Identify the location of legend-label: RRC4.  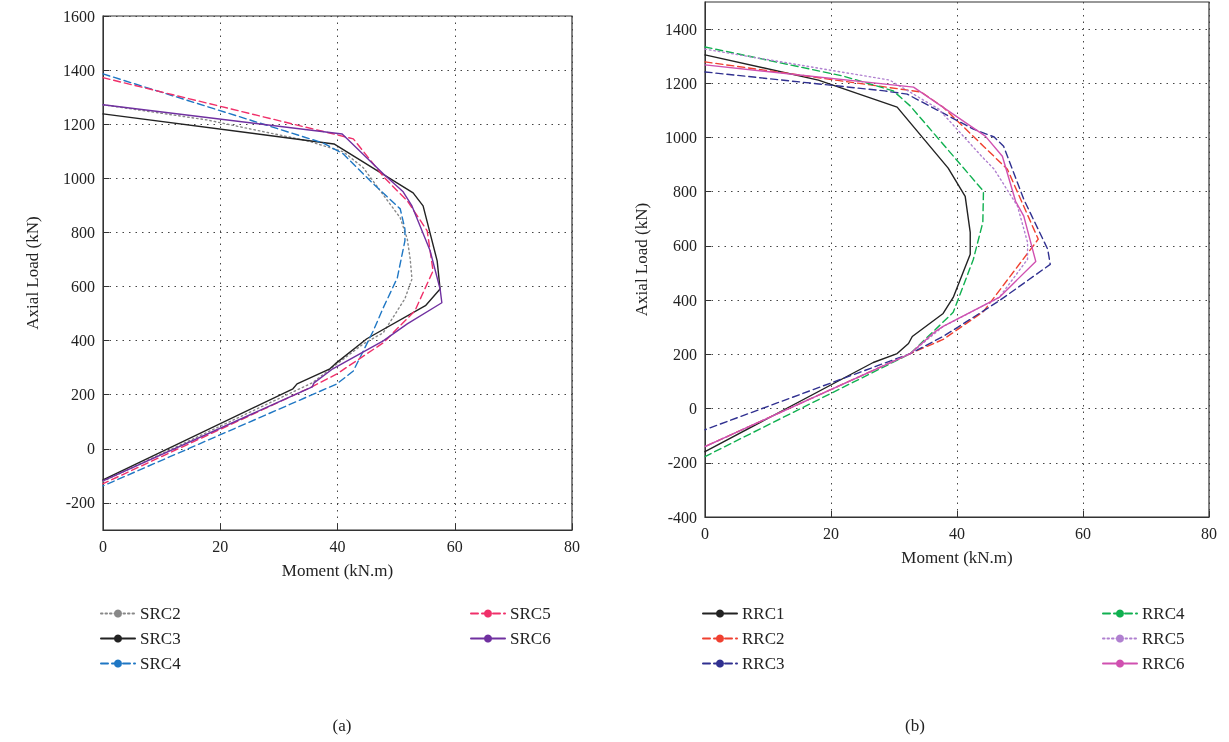
(1164, 613).